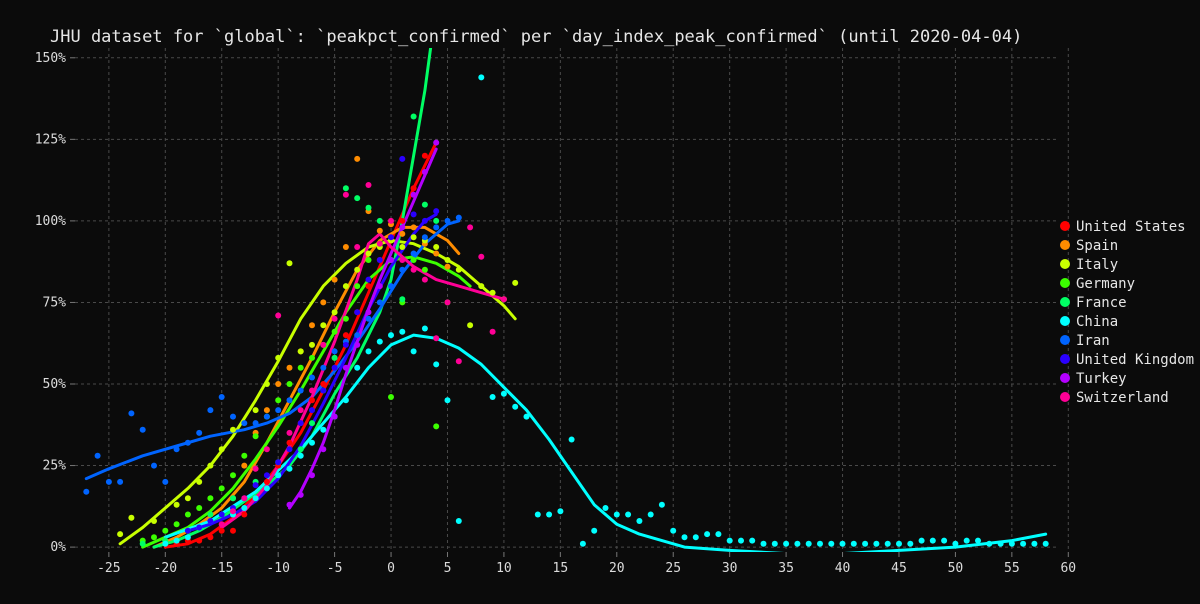 Image resolution: width=1200 pixels, height=604 pixels. What do you see at coordinates (1105, 284) in the screenshot?
I see `legend-label: Germany` at bounding box center [1105, 284].